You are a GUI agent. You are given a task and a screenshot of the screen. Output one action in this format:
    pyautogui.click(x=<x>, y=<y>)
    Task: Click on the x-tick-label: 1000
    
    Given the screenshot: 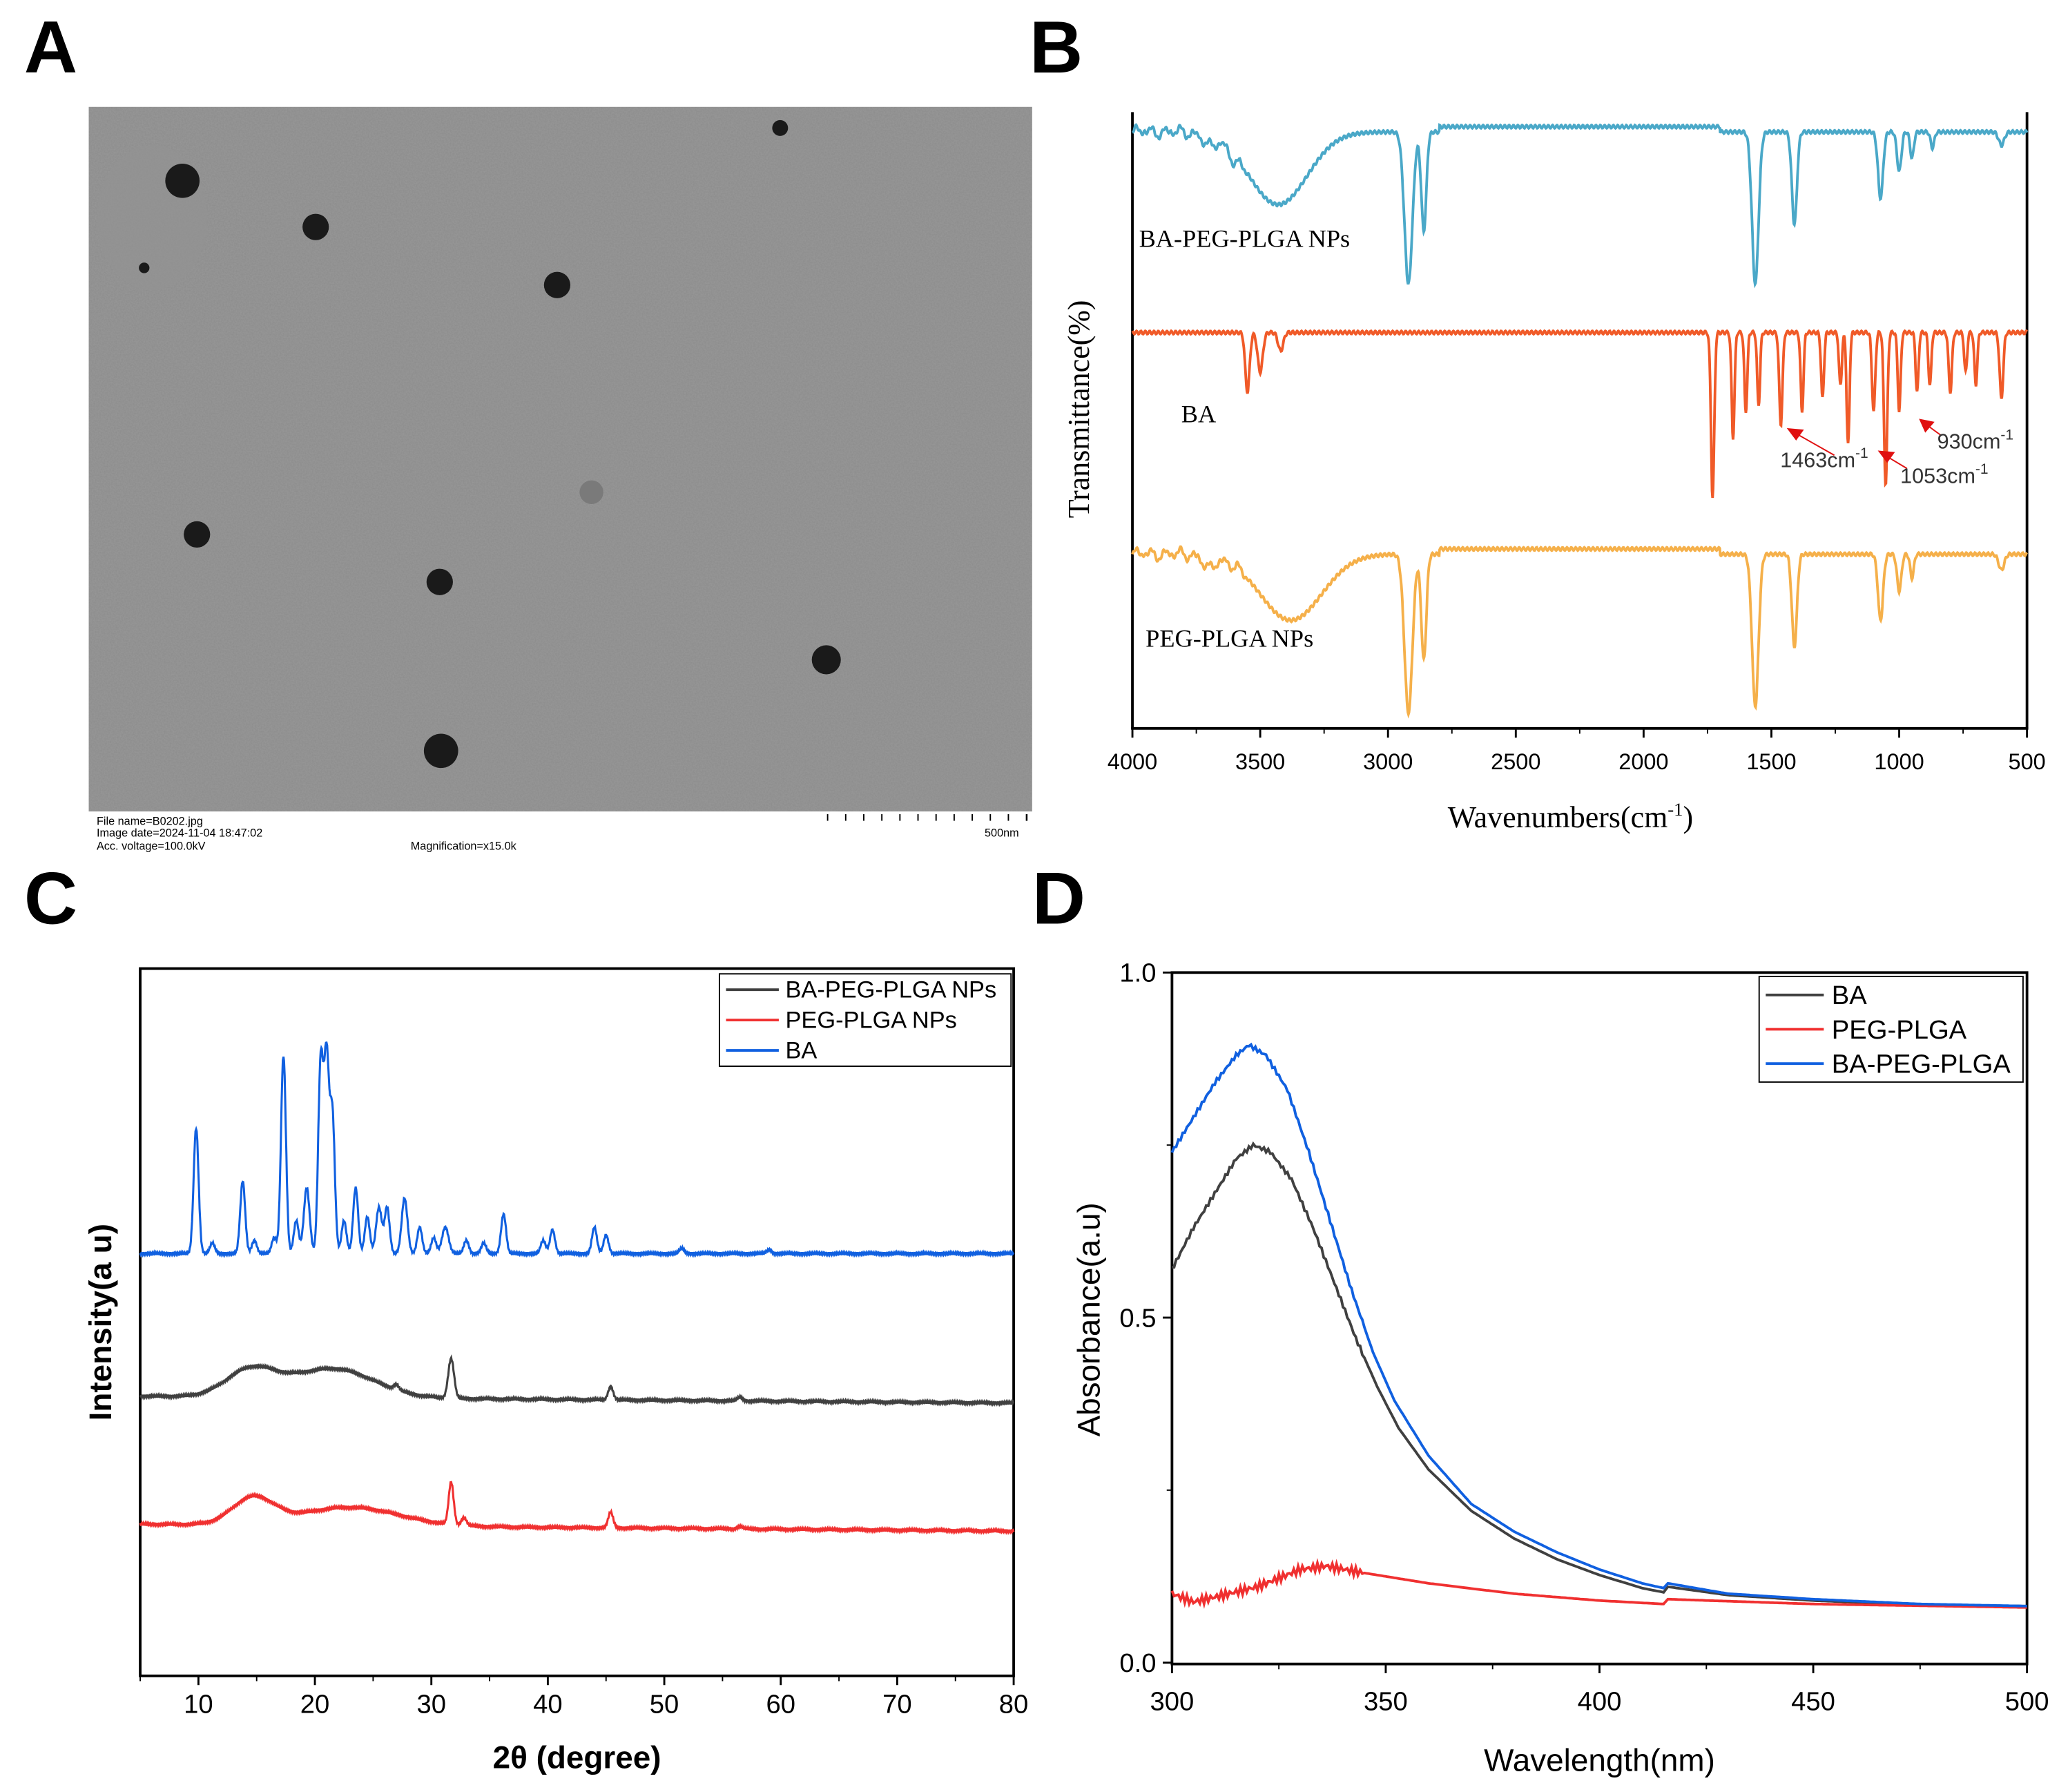 What is the action you would take?
    pyautogui.click(x=1899, y=761)
    